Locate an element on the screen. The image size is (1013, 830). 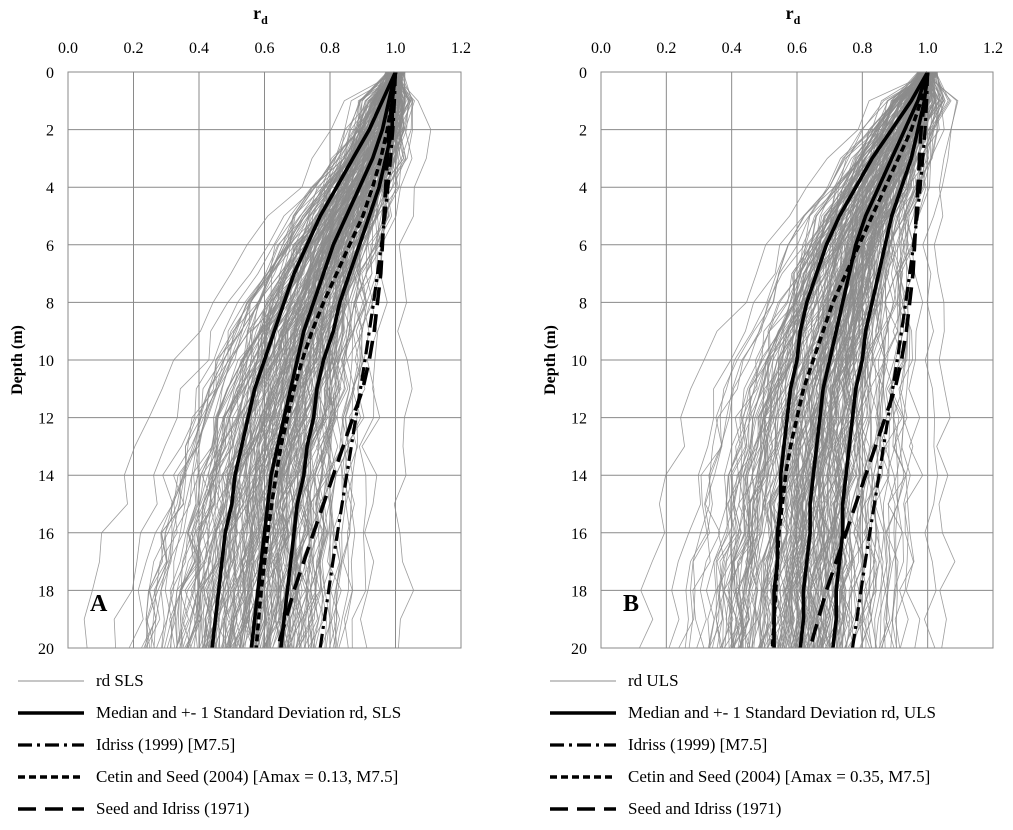
series-line-dash-dot is located at coordinates (890, 360).